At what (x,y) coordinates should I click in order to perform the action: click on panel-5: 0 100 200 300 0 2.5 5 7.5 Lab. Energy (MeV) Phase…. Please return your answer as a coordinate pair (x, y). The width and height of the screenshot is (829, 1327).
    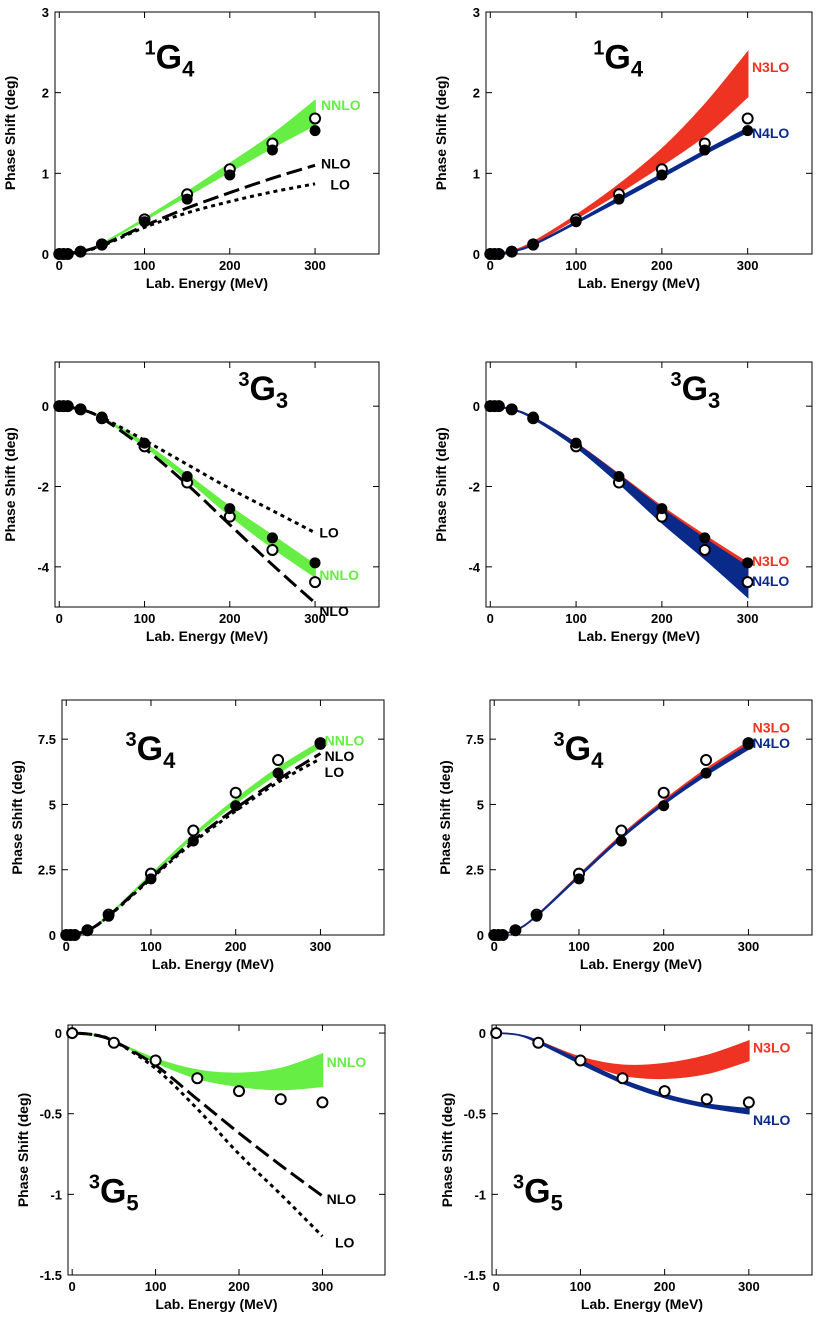
    Looking at the image, I should click on (197, 835).